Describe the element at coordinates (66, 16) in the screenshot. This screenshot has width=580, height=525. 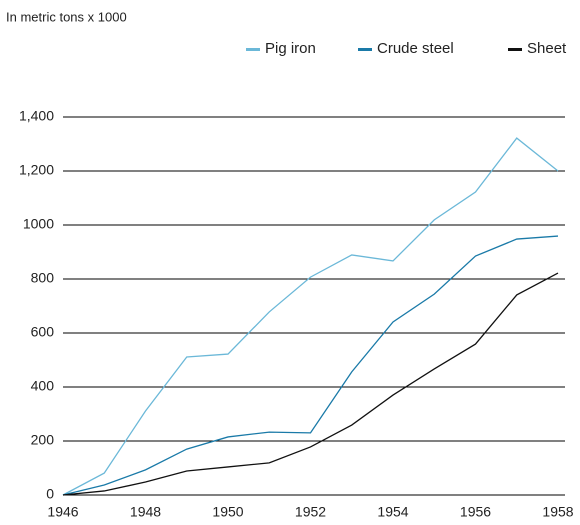
I see `chart-subtitle: In metric tons x 1000` at that location.